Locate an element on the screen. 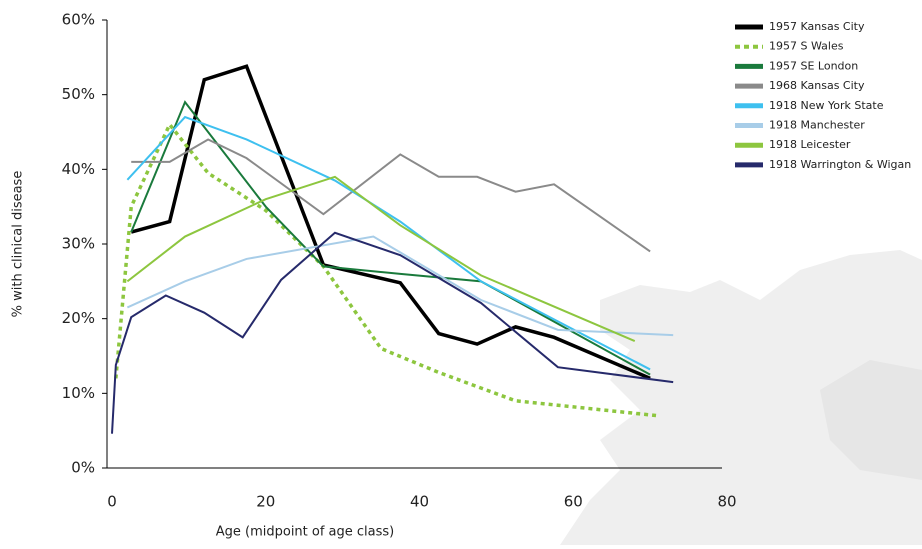  y-tick-label: 10% is located at coordinates (78, 393).